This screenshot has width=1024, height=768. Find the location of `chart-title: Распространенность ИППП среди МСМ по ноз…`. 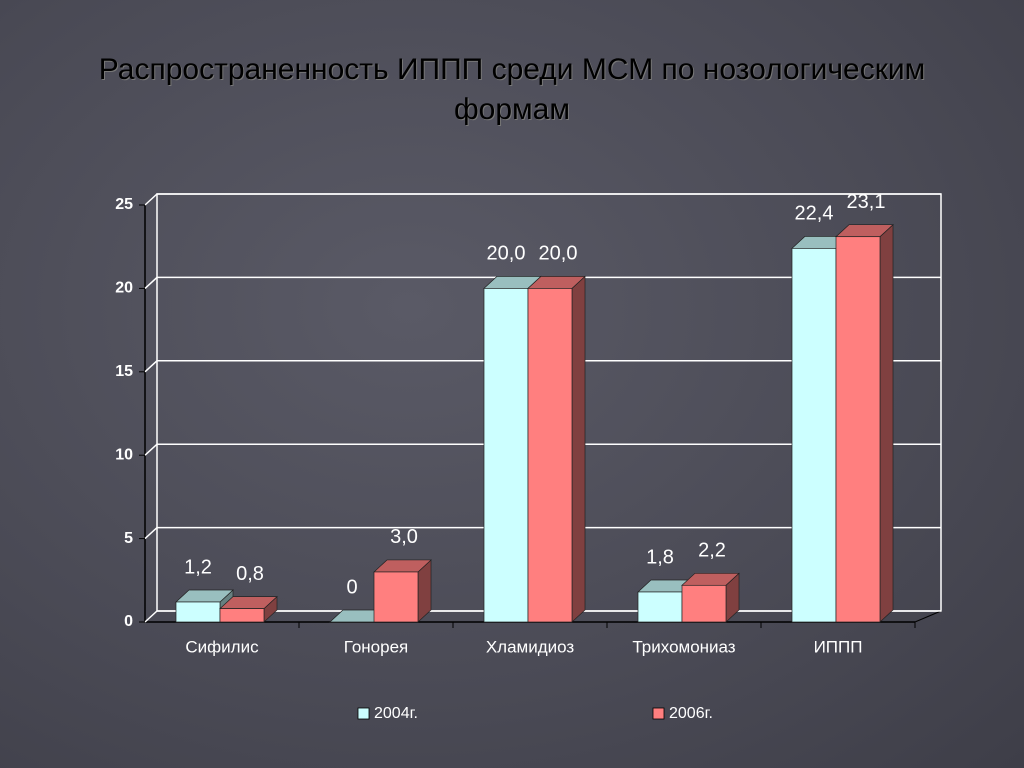

chart-title: Распространенность ИППП среди МСМ по ноз… is located at coordinates (512, 89).